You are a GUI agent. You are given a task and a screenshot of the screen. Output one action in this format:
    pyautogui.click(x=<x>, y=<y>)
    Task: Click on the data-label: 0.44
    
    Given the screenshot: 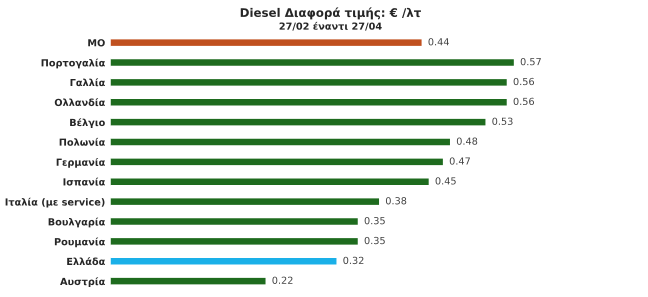 What is the action you would take?
    pyautogui.click(x=438, y=42)
    